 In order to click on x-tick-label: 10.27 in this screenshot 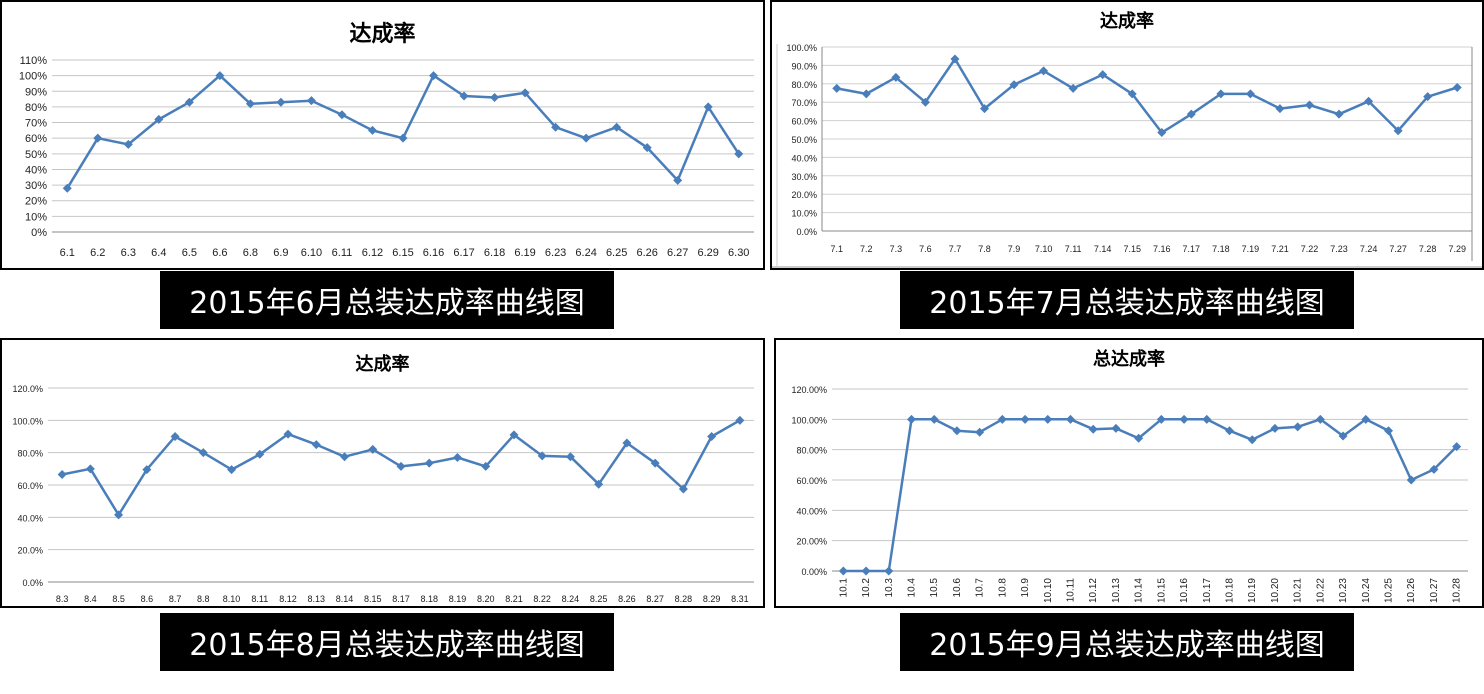, I will do `click(1434, 590)`.